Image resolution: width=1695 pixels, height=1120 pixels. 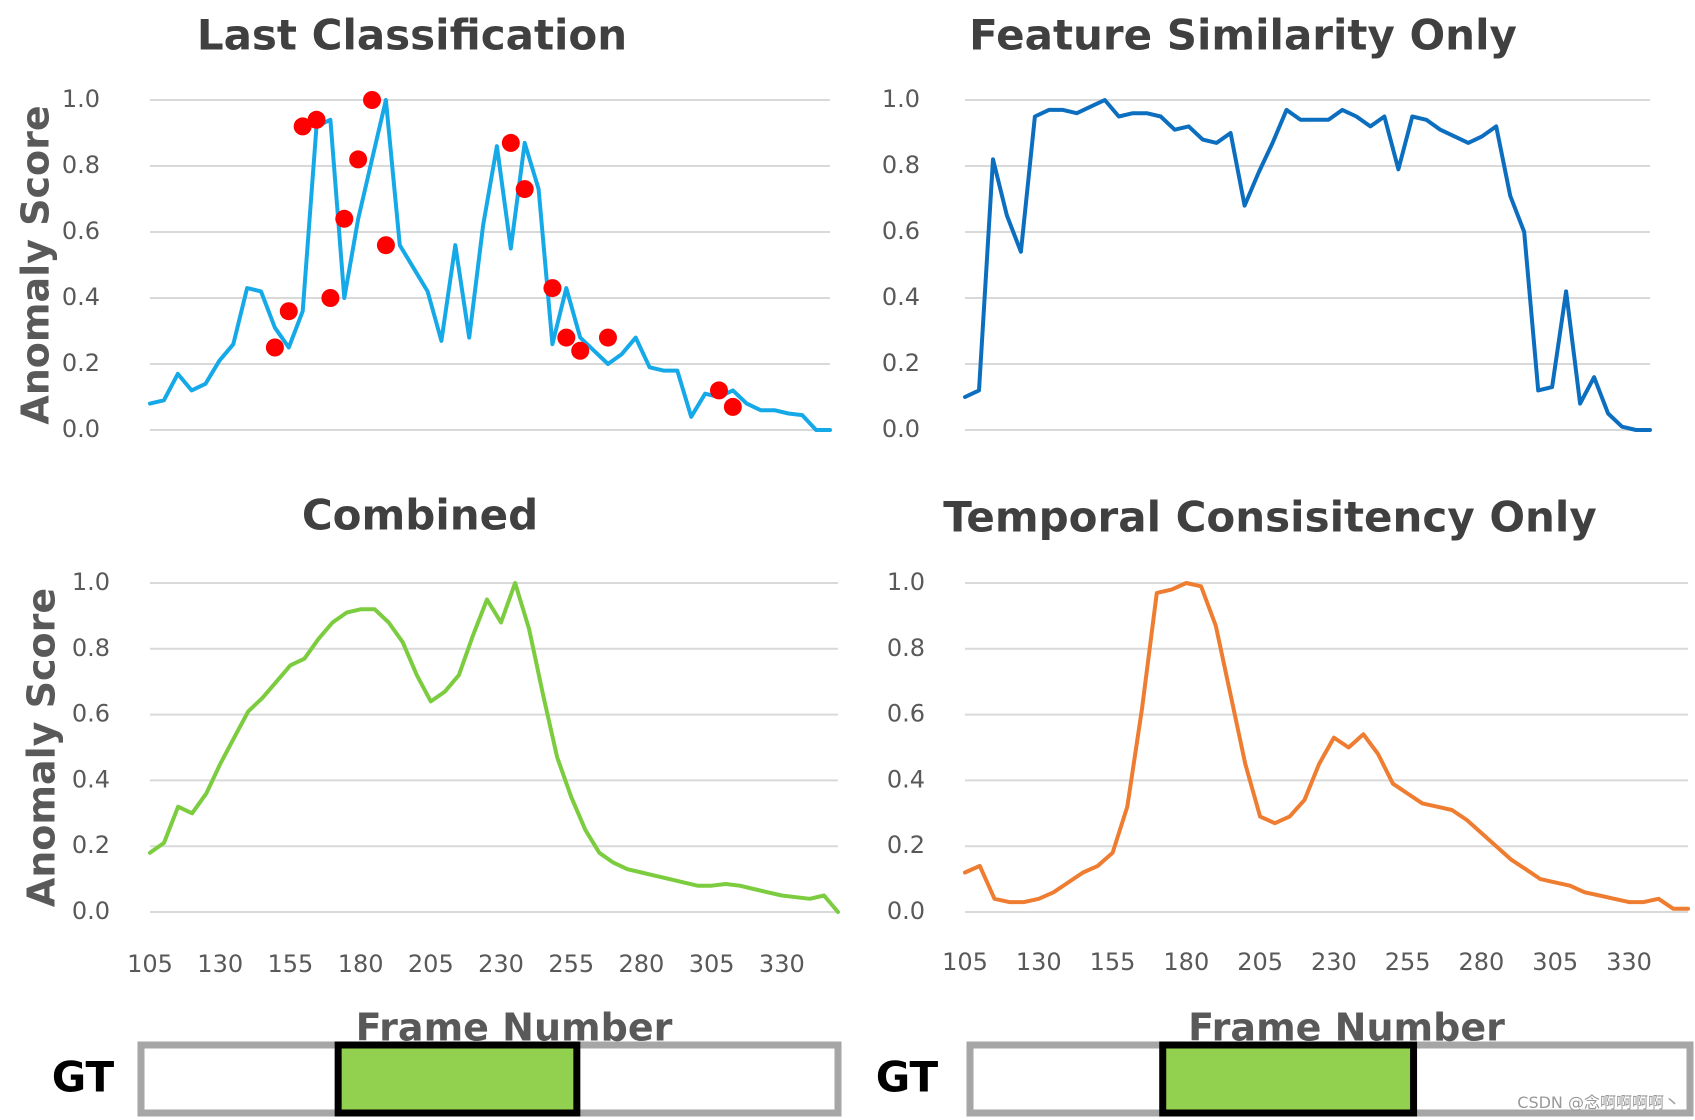 I want to click on gt-bar-right: GT, so click(x=1285, y=1079).